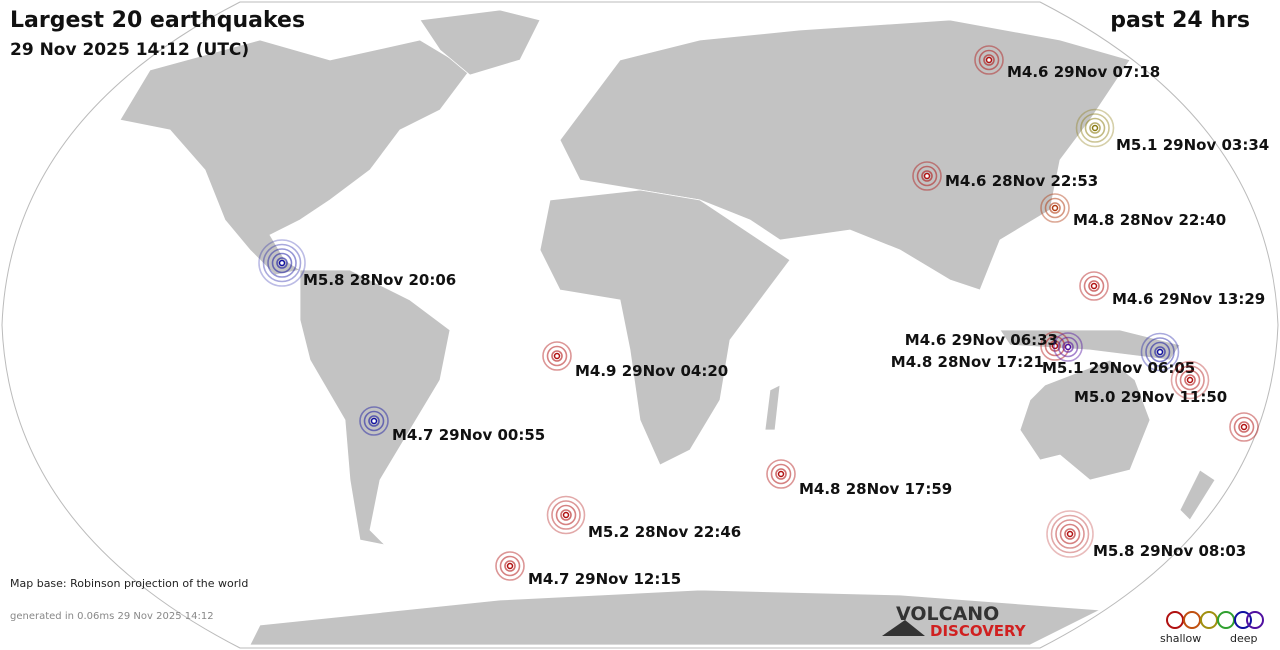 The height and width of the screenshot is (650, 1280). Describe the element at coordinates (664, 532) in the screenshot. I see `quake-label: M5.2 28Nov 22:46` at that location.